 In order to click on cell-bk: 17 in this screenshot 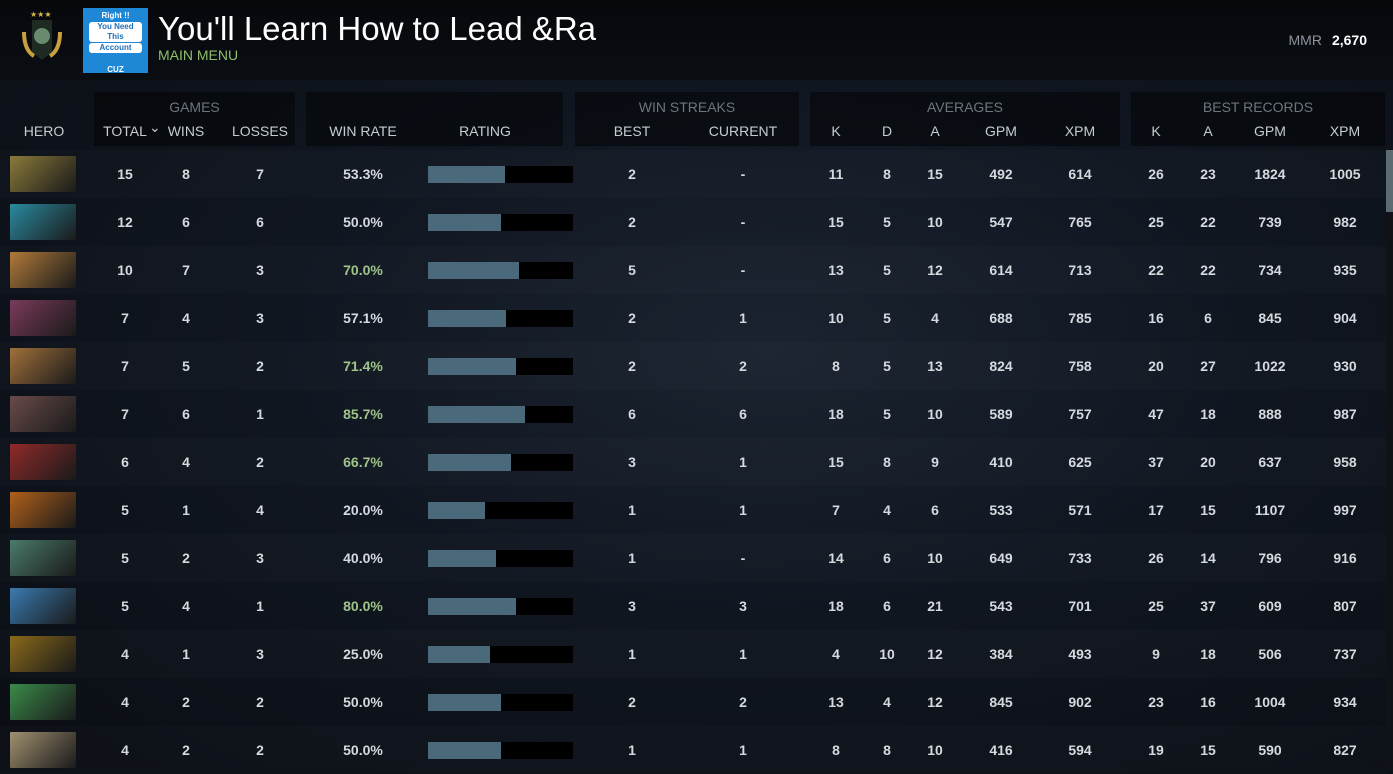, I will do `click(1156, 510)`.